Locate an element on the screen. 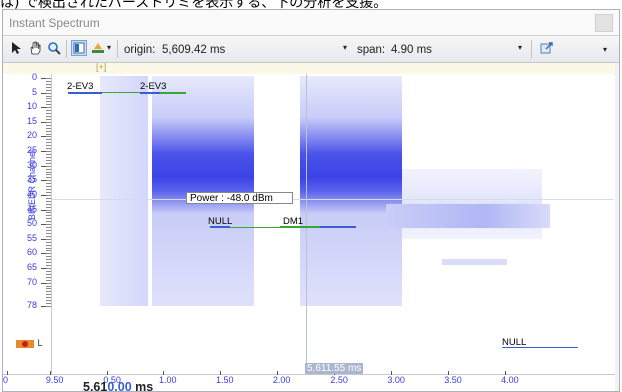 The height and width of the screenshot is (392, 622). span-dropdown-icon: ▾ is located at coordinates (520, 47).